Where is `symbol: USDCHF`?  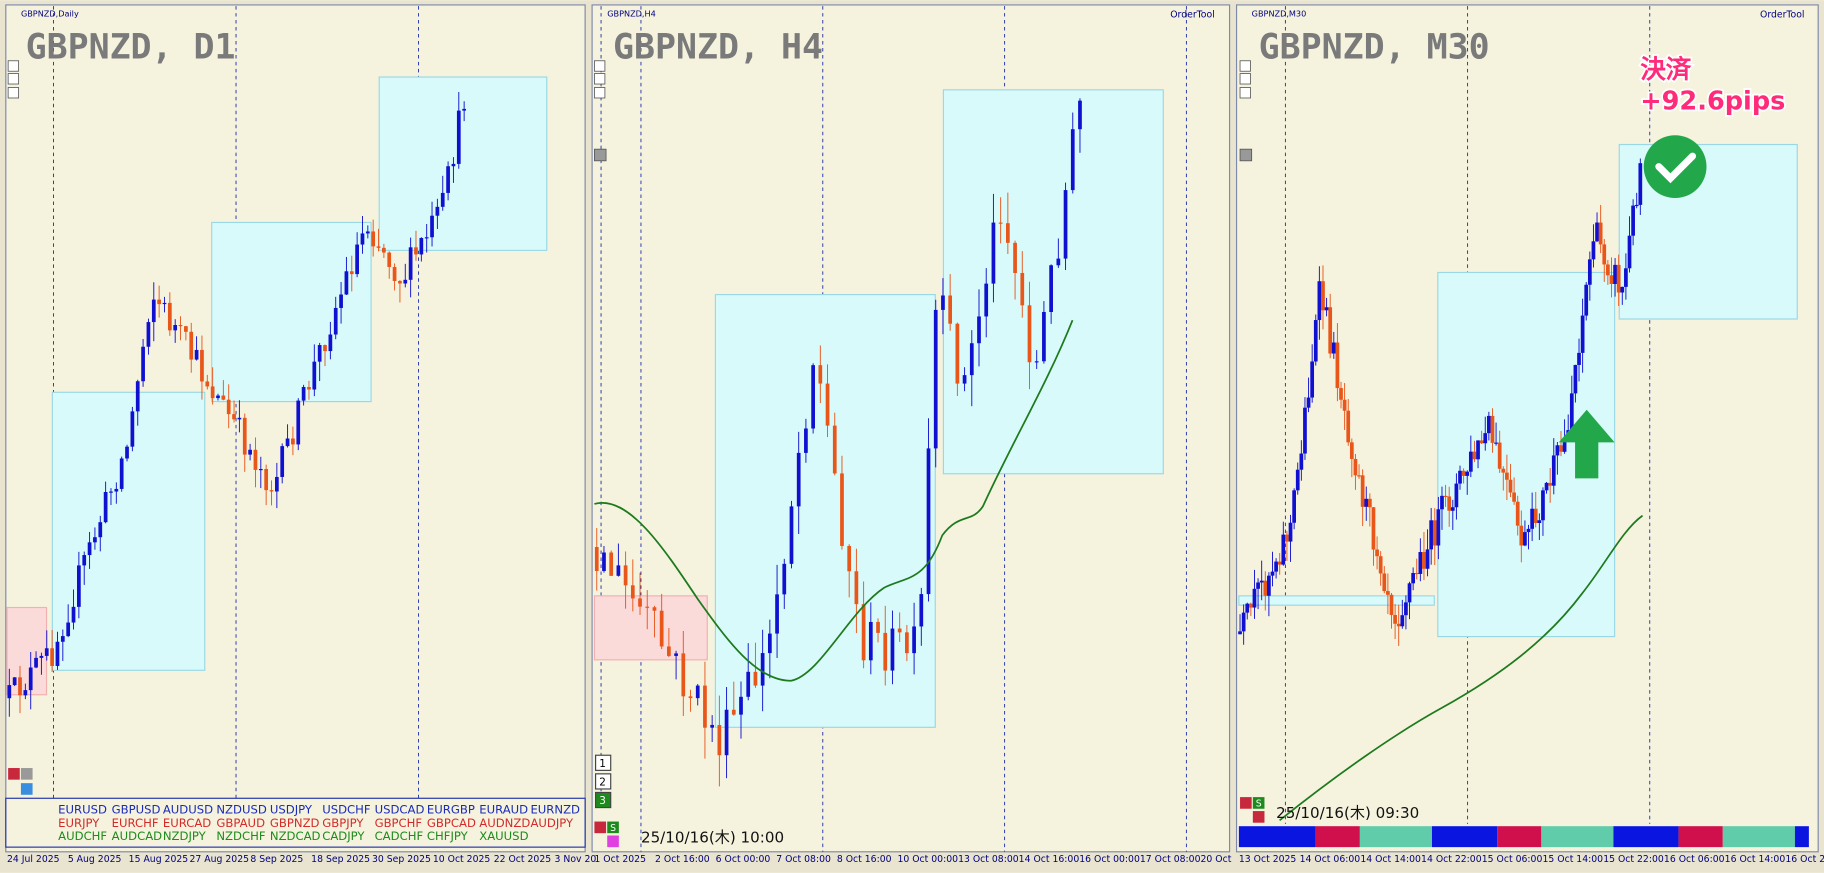 symbol: USDCHF is located at coordinates (346, 809).